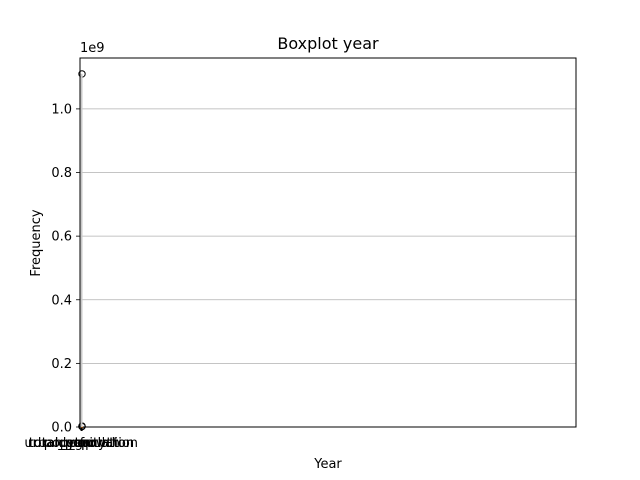  I want to click on box-series, so click(82, 250).